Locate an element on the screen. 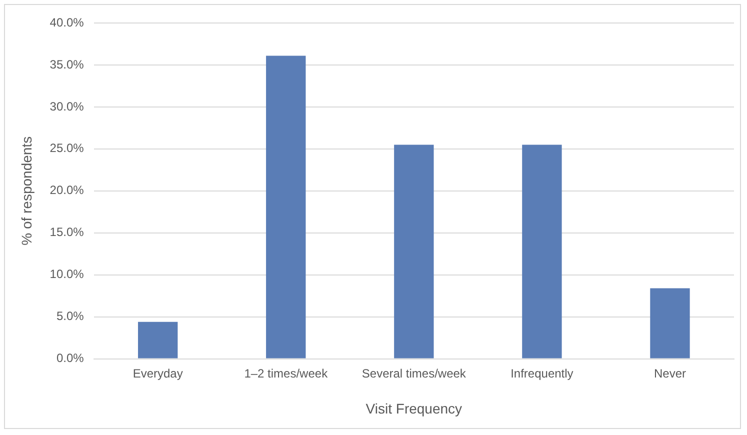 The height and width of the screenshot is (435, 747). y-tick-label: 5.0% is located at coordinates (70, 316).